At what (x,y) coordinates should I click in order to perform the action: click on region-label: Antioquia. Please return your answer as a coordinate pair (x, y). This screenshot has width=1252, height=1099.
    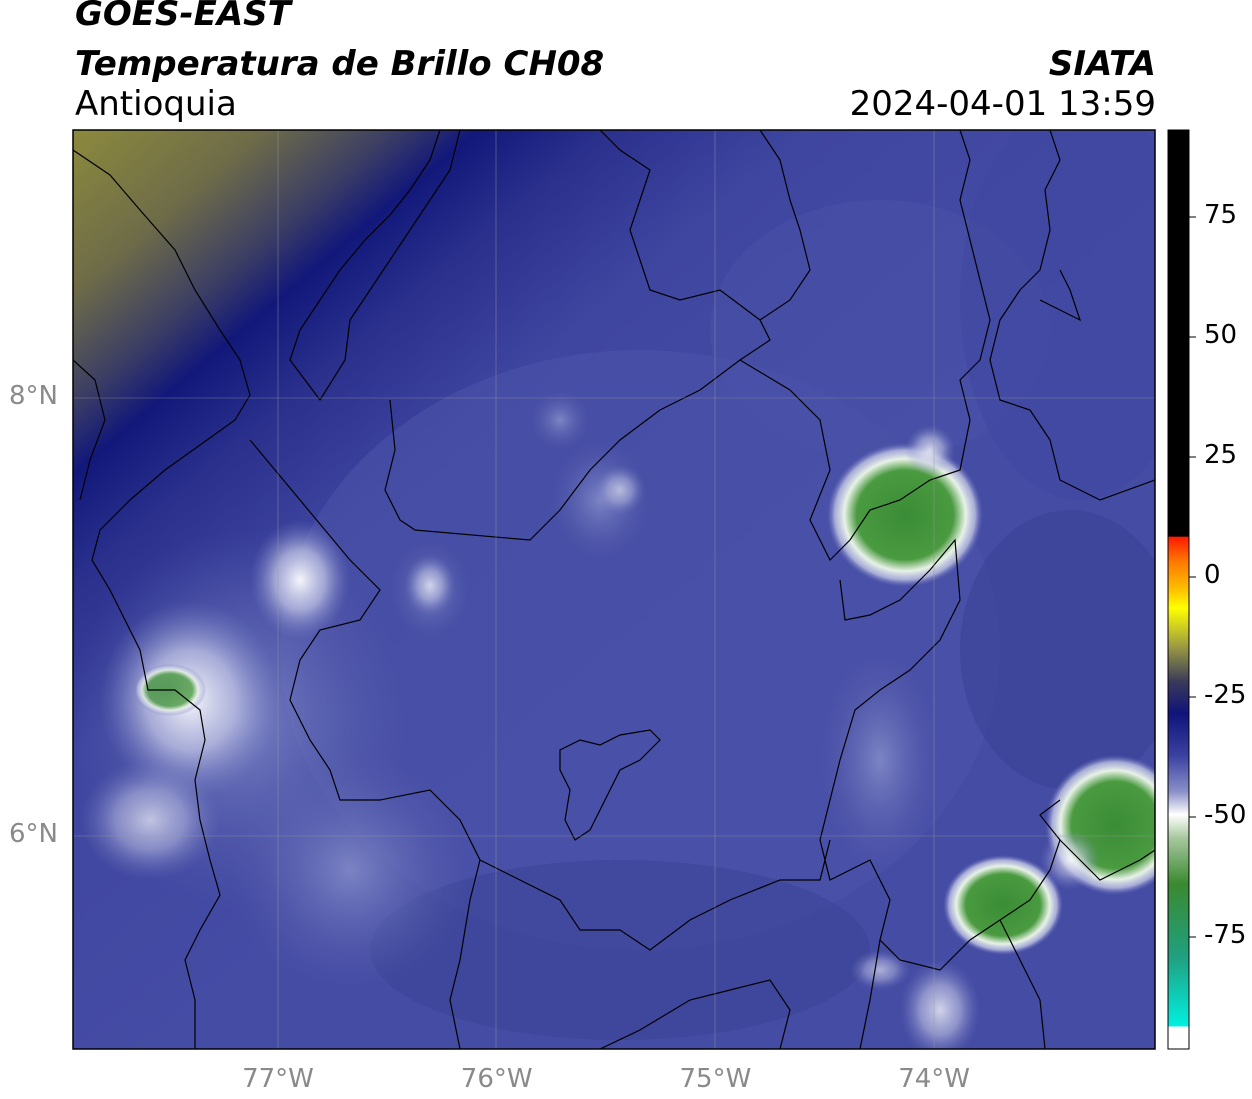
    Looking at the image, I should click on (156, 104).